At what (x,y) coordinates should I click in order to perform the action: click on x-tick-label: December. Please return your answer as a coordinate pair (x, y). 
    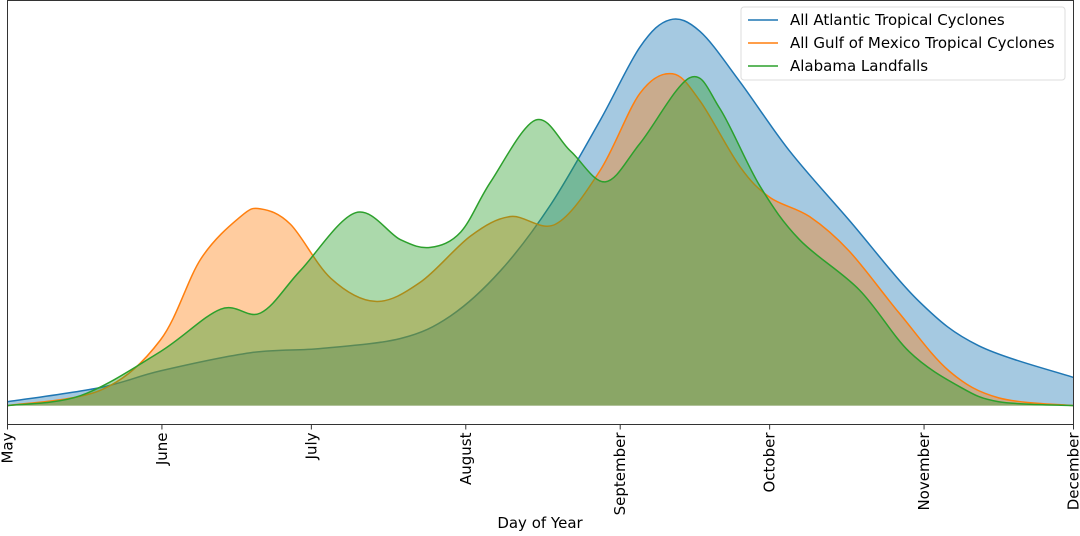
    Looking at the image, I should click on (1072, 471).